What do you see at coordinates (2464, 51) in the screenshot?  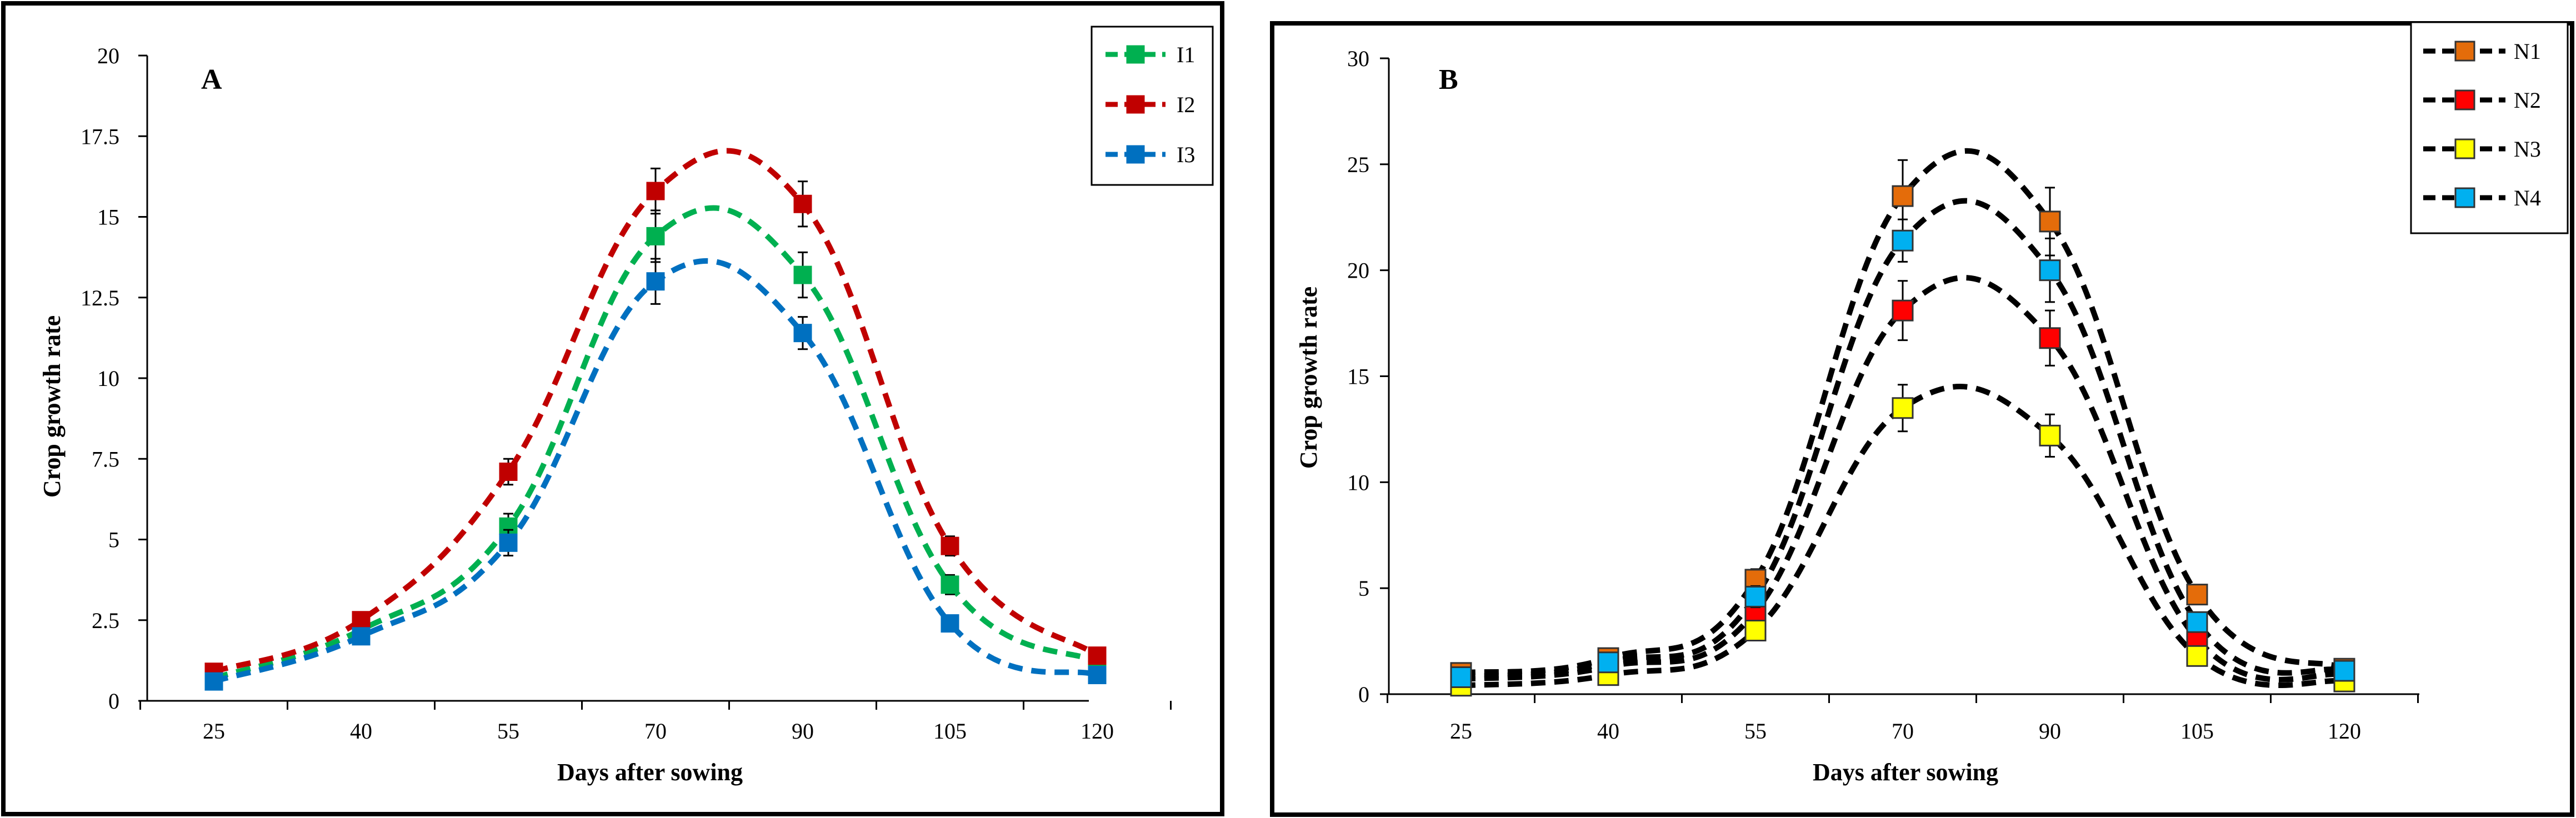 I see `legend-marker-n1` at bounding box center [2464, 51].